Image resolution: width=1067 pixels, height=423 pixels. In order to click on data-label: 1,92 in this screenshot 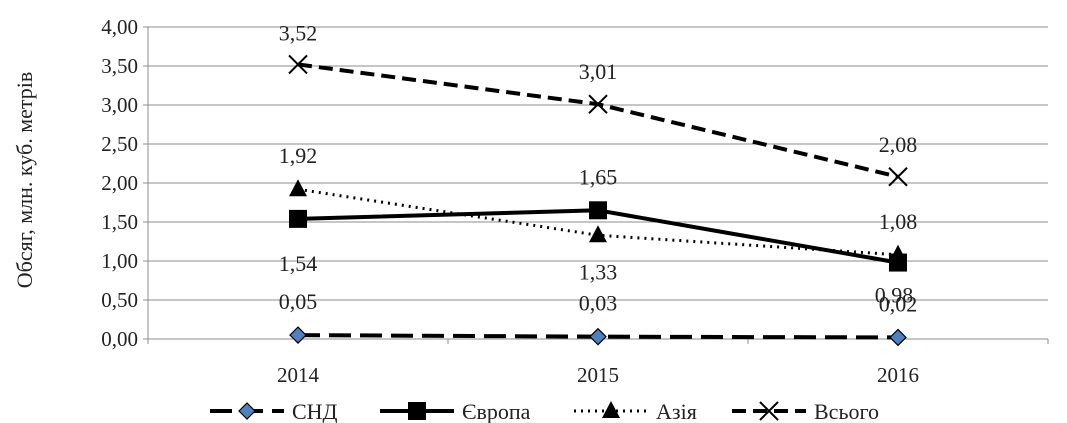, I will do `click(298, 155)`.